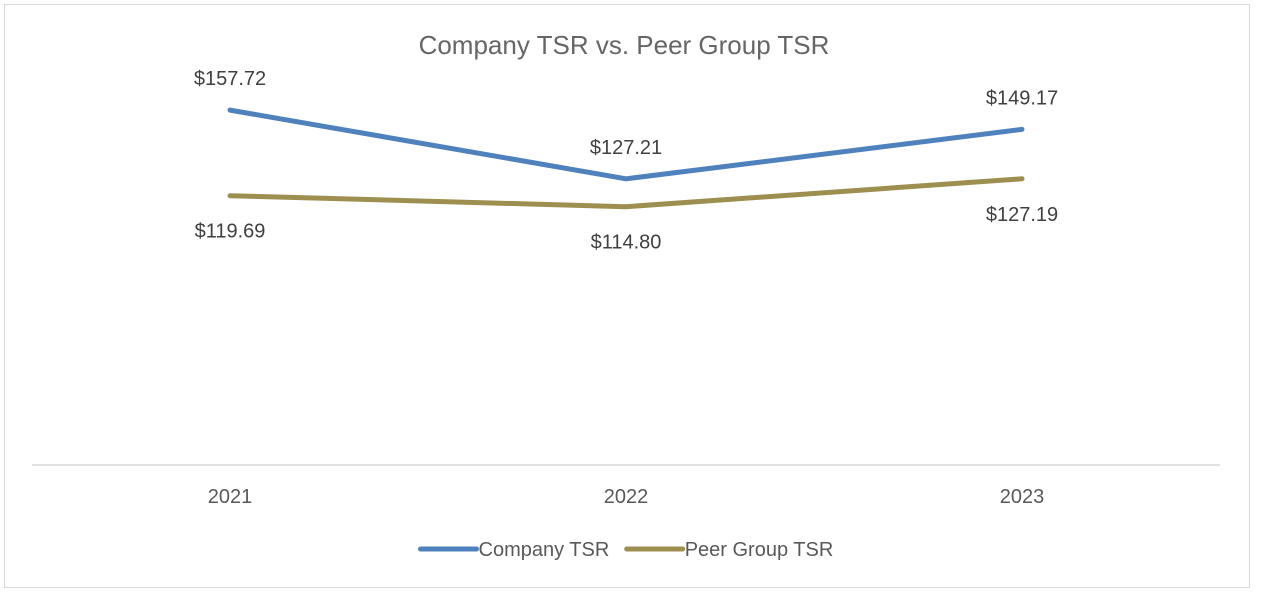 The image size is (1264, 600). What do you see at coordinates (626, 193) in the screenshot?
I see `peer-group-tsr-line` at bounding box center [626, 193].